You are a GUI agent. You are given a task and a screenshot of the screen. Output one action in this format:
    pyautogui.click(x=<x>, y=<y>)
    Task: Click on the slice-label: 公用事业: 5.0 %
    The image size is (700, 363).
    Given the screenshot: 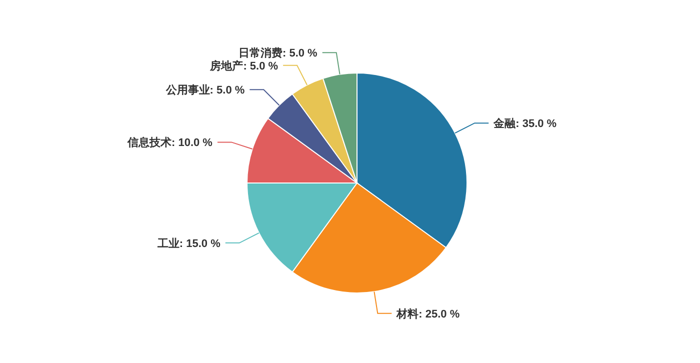 What is the action you would take?
    pyautogui.click(x=204, y=90)
    